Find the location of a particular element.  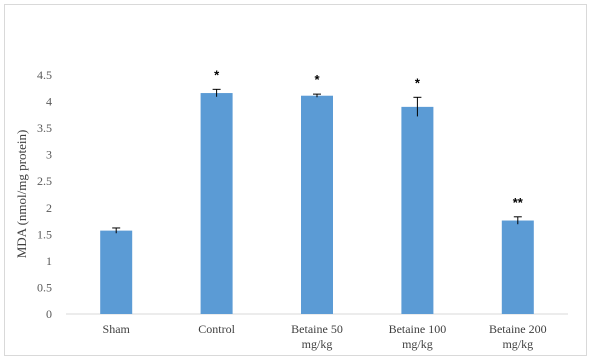

category-label: Betaine 50 is located at coordinates (317, 329).